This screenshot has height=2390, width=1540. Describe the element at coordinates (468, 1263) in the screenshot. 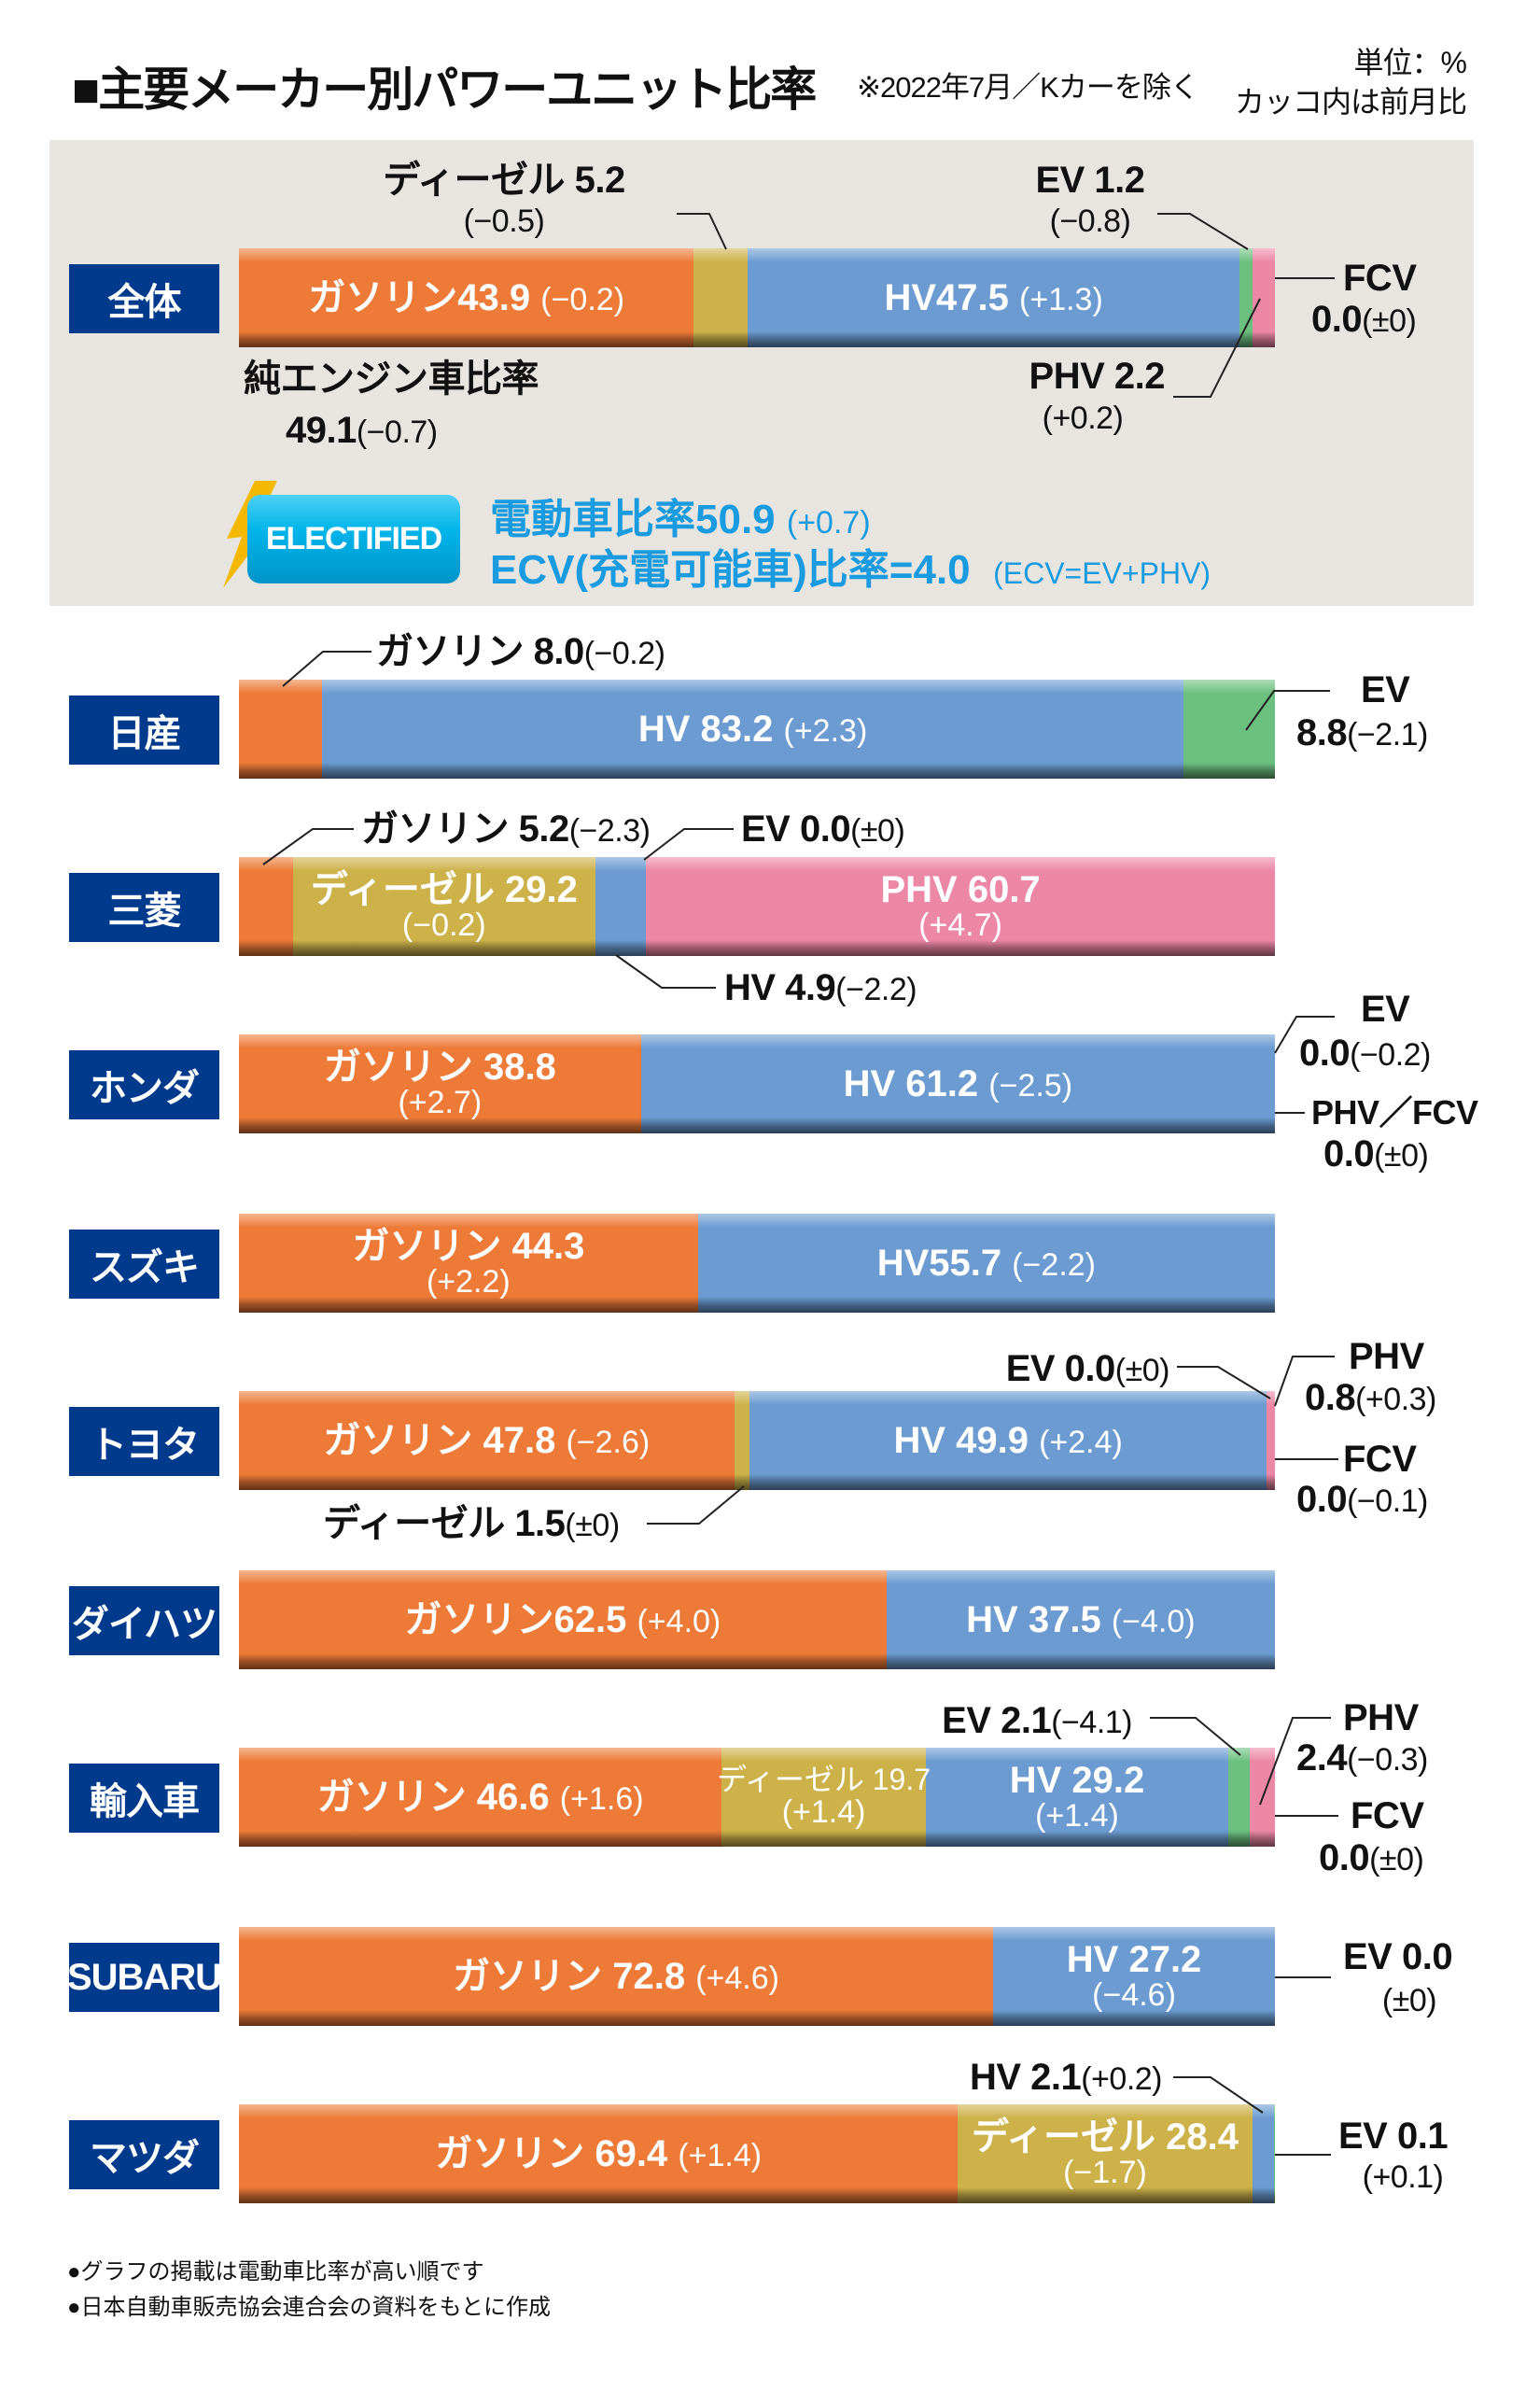

I see `bar-segment-gasoline: ガソリン 44.3 (+2.2)` at that location.